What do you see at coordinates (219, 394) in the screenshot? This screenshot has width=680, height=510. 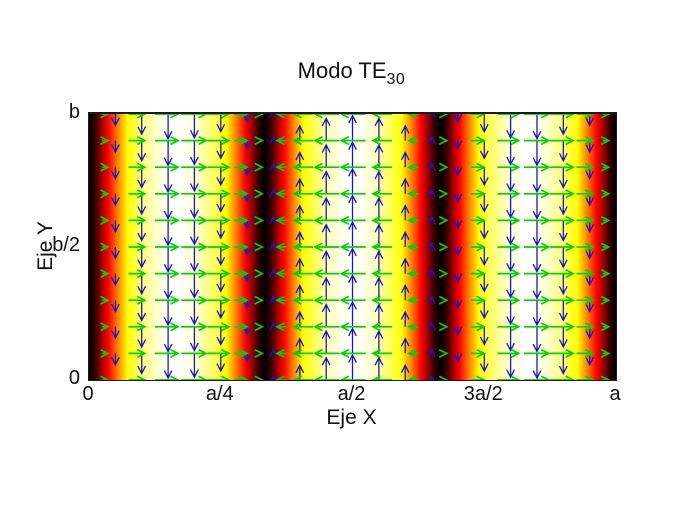 I see `x-tick-label-1: a/4` at bounding box center [219, 394].